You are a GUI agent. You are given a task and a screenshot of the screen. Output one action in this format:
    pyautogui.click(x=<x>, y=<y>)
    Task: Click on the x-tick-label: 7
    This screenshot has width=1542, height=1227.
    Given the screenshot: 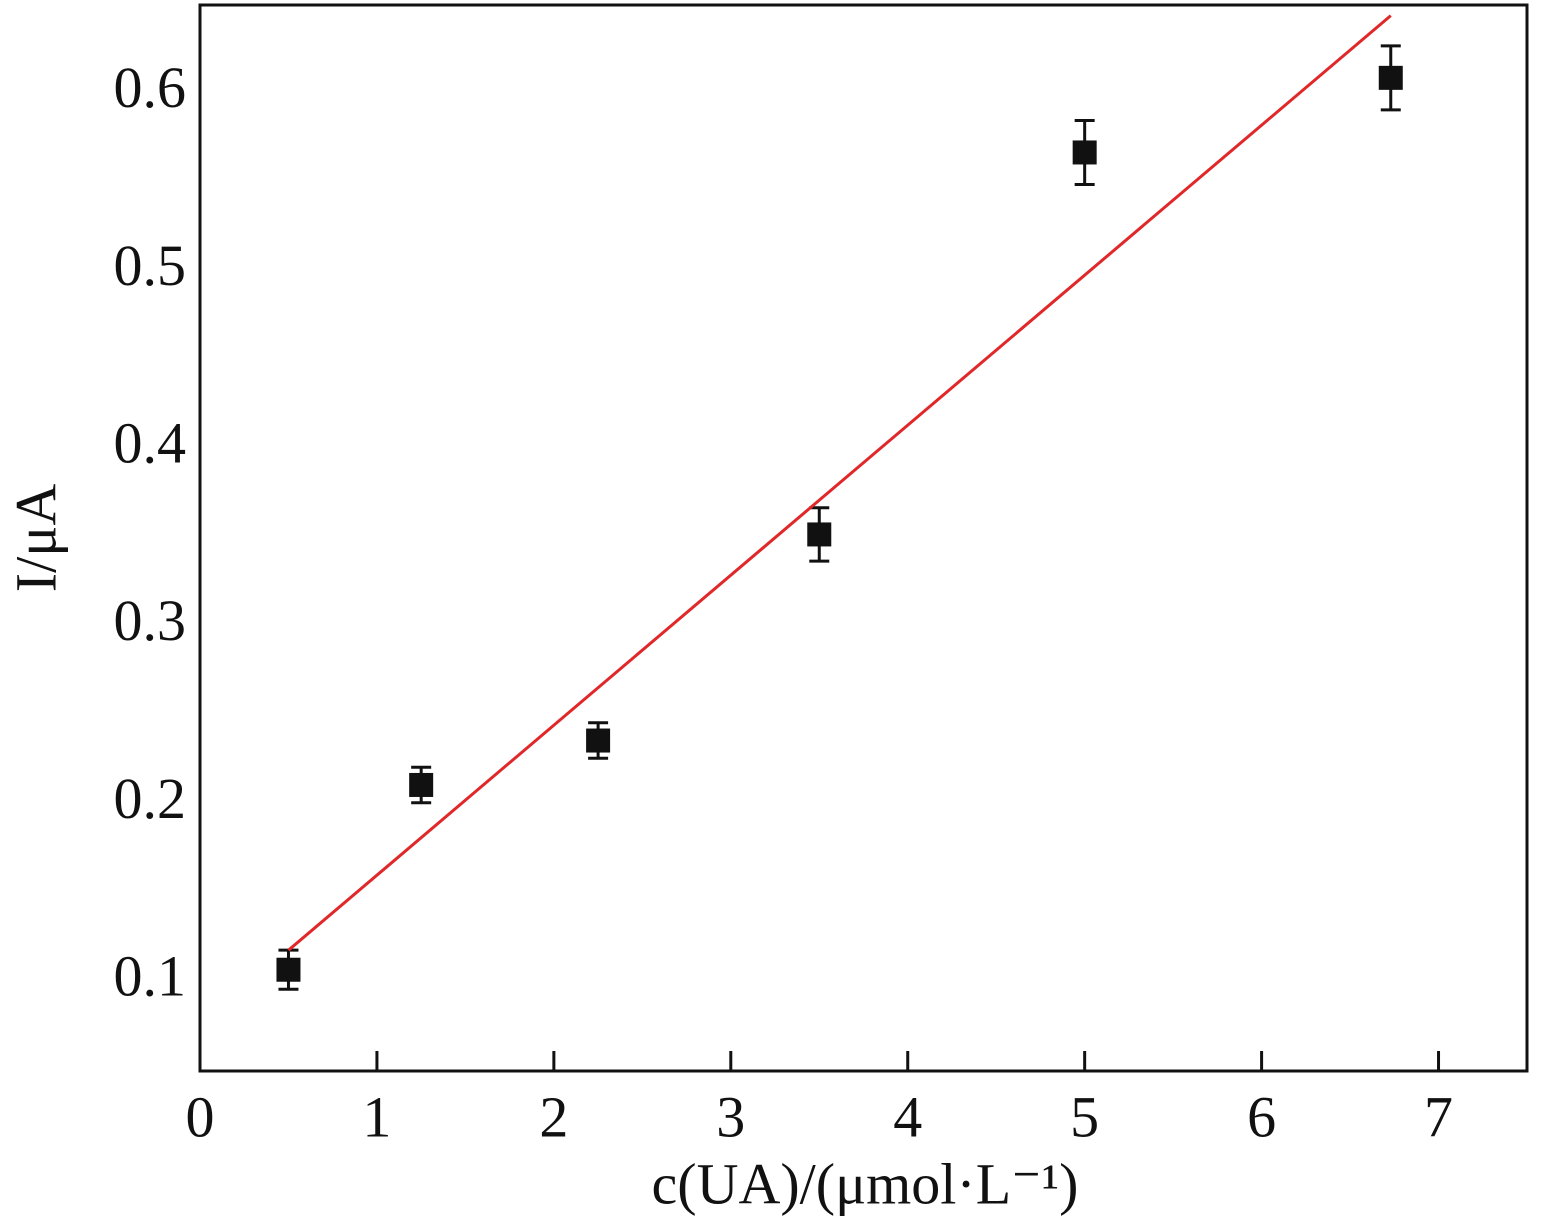 What is the action you would take?
    pyautogui.click(x=1438, y=1116)
    